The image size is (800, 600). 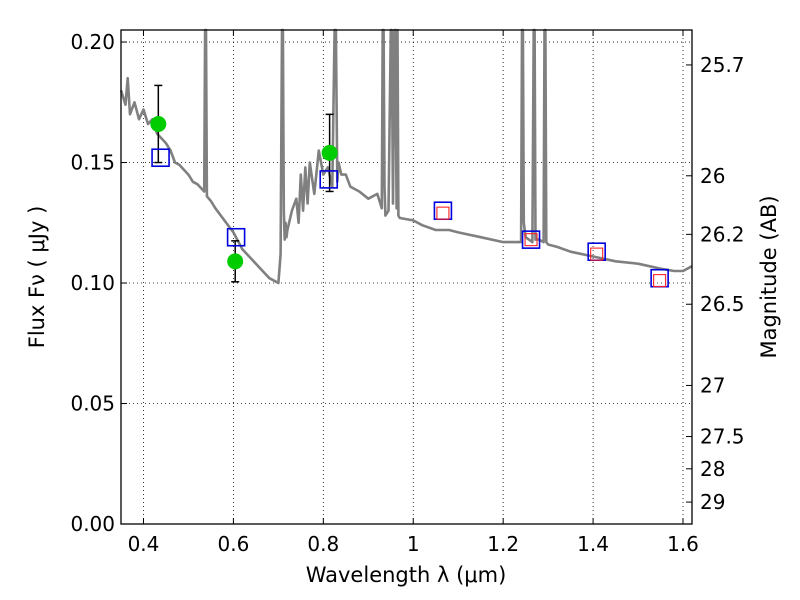 What do you see at coordinates (233, 544) in the screenshot?
I see `x-tick-label: 0.6` at bounding box center [233, 544].